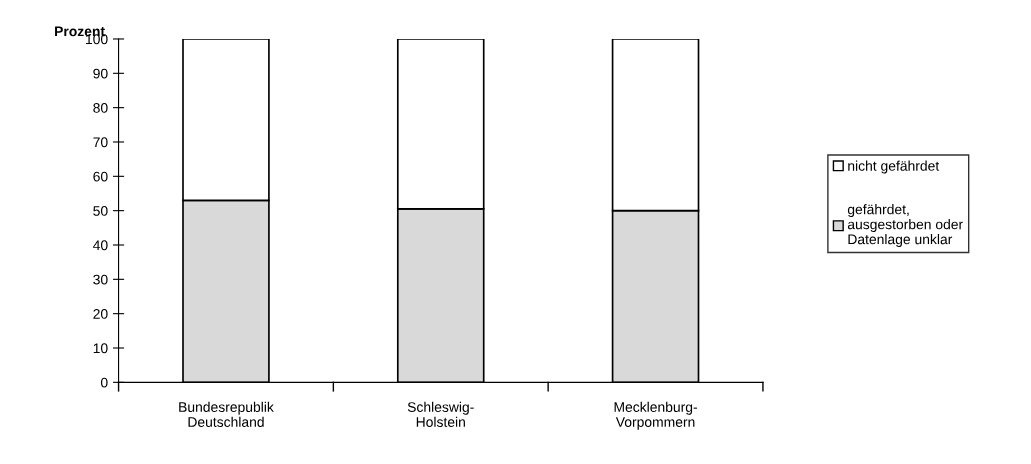 The width and height of the screenshot is (1031, 464). Describe the element at coordinates (226, 414) in the screenshot. I see `x-tick-label: Bundesrepublik Deutschland` at that location.